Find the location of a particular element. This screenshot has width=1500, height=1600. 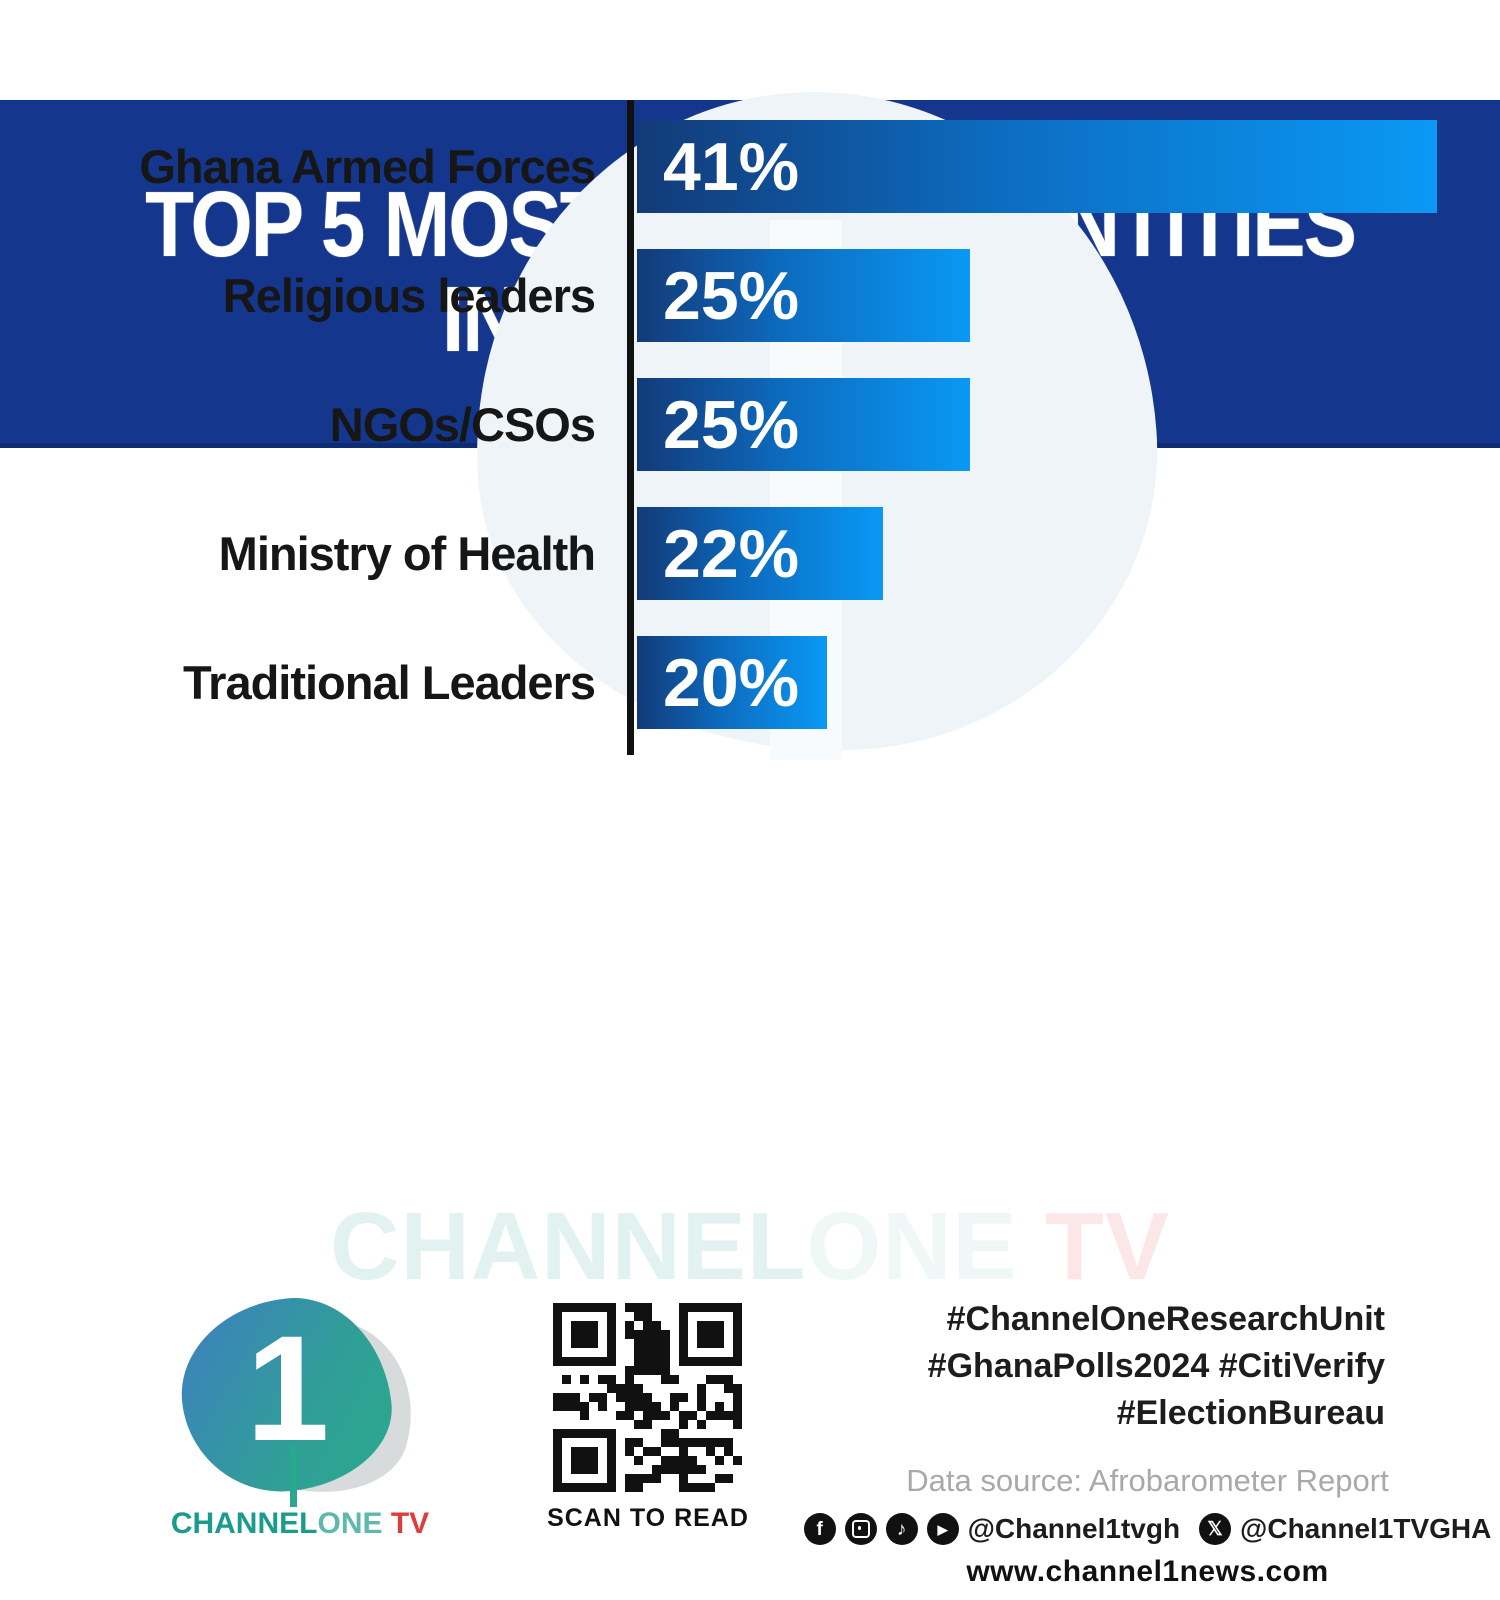

social-row: f ♪ ▶ @Channel1tvgh 𝕏 @Channel1TVGHA is located at coordinates (1147, 1529).